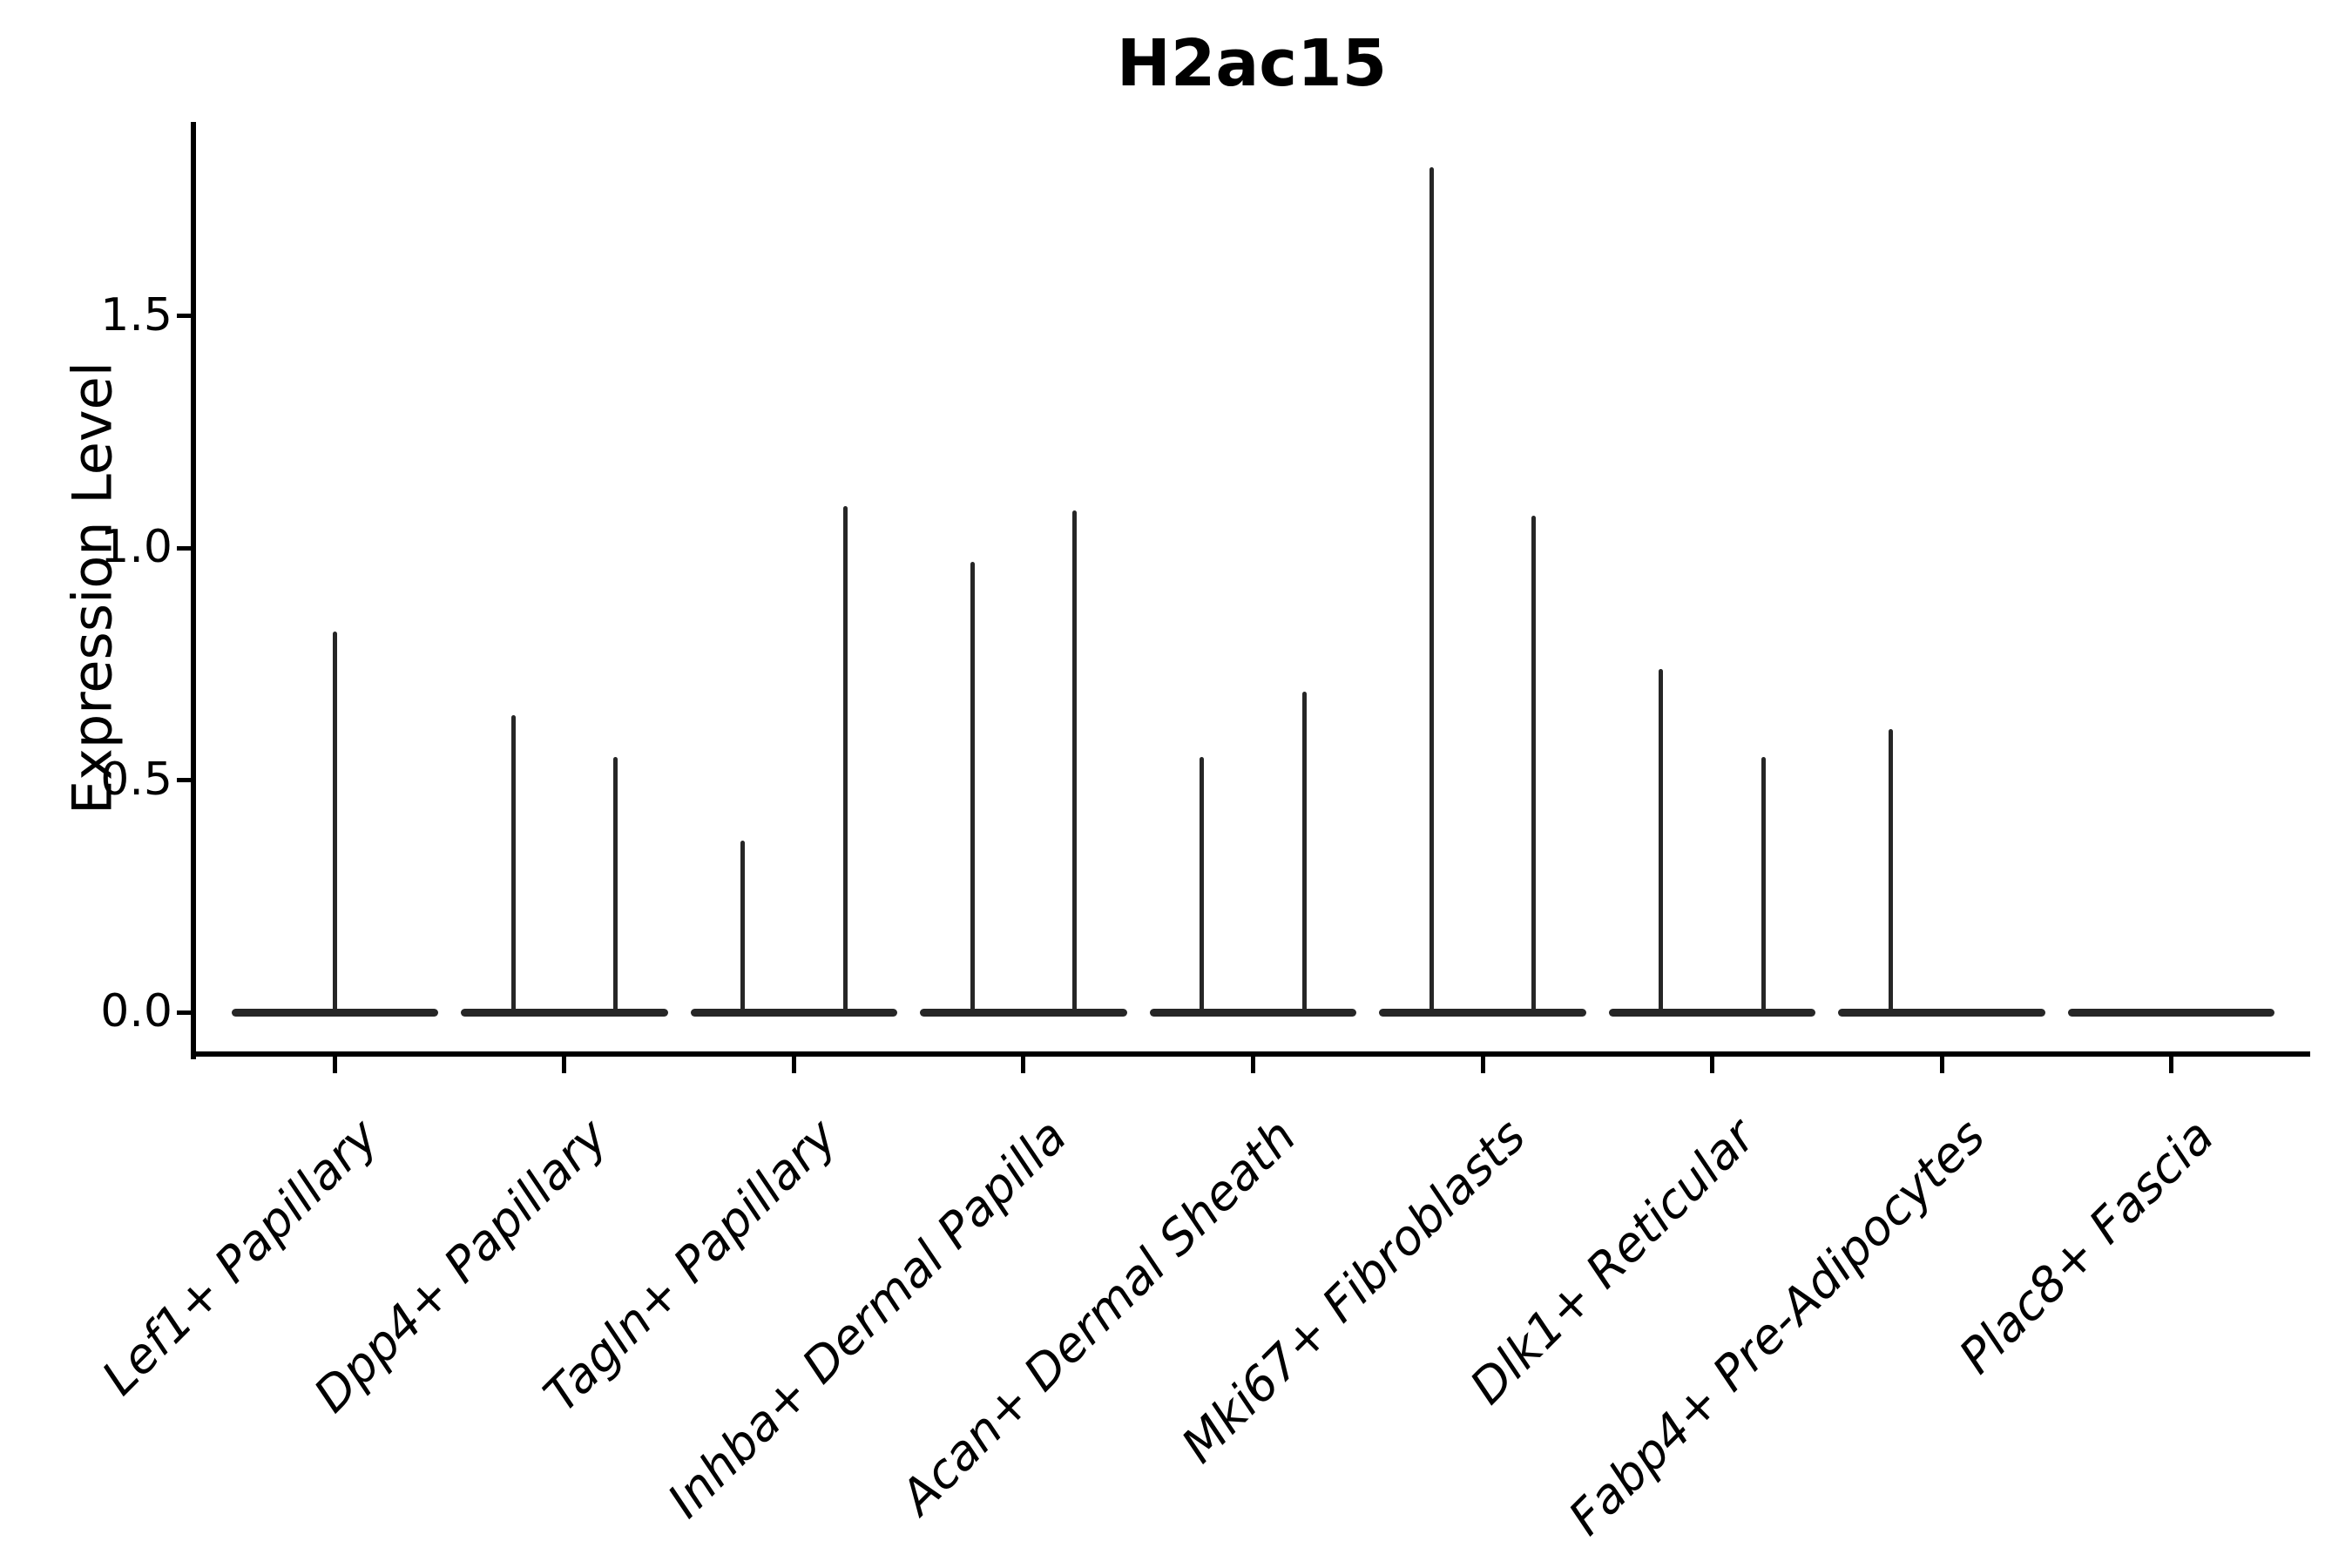 The width and height of the screenshot is (2352, 1568). I want to click on y-tick-label: 1.5, so click(136, 314).